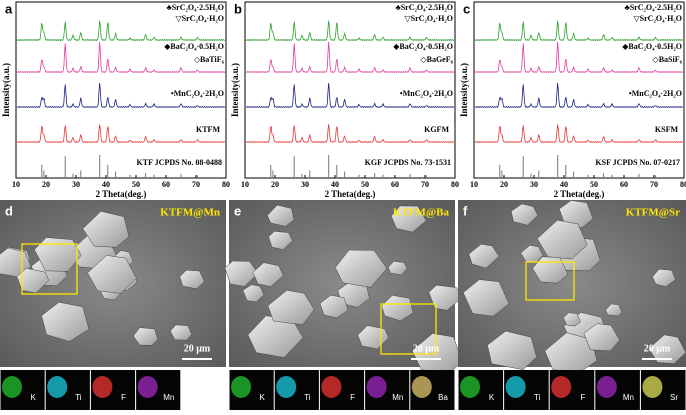 The width and height of the screenshot is (686, 415). I want to click on map-label: K, so click(34, 397).